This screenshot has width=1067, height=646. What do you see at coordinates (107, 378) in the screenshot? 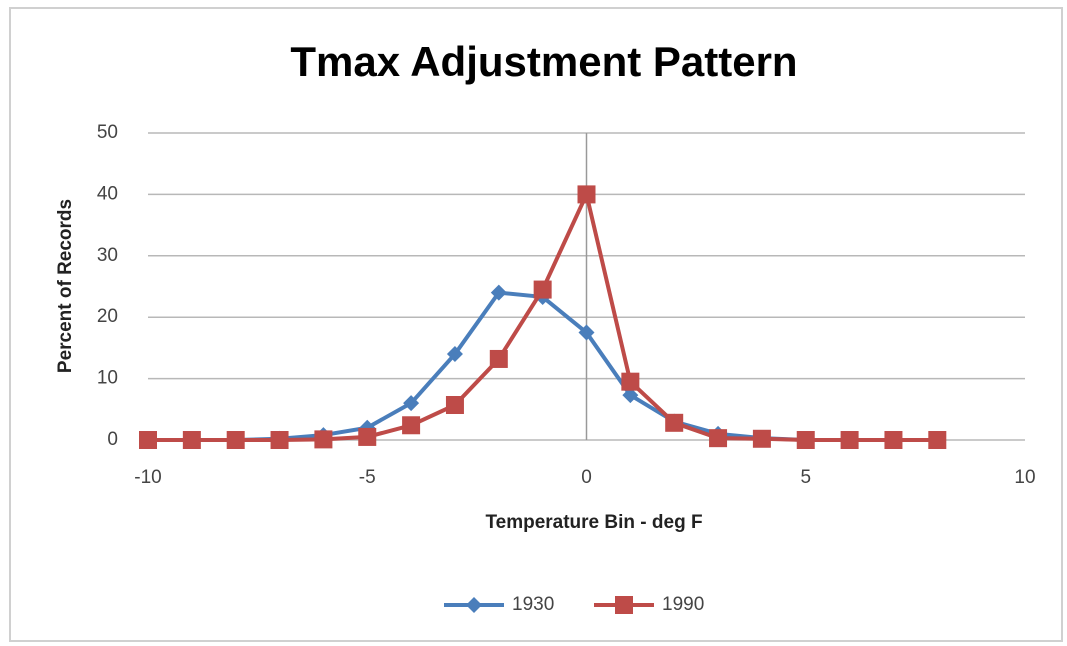
I see `y-tick-label: 10` at bounding box center [107, 378].